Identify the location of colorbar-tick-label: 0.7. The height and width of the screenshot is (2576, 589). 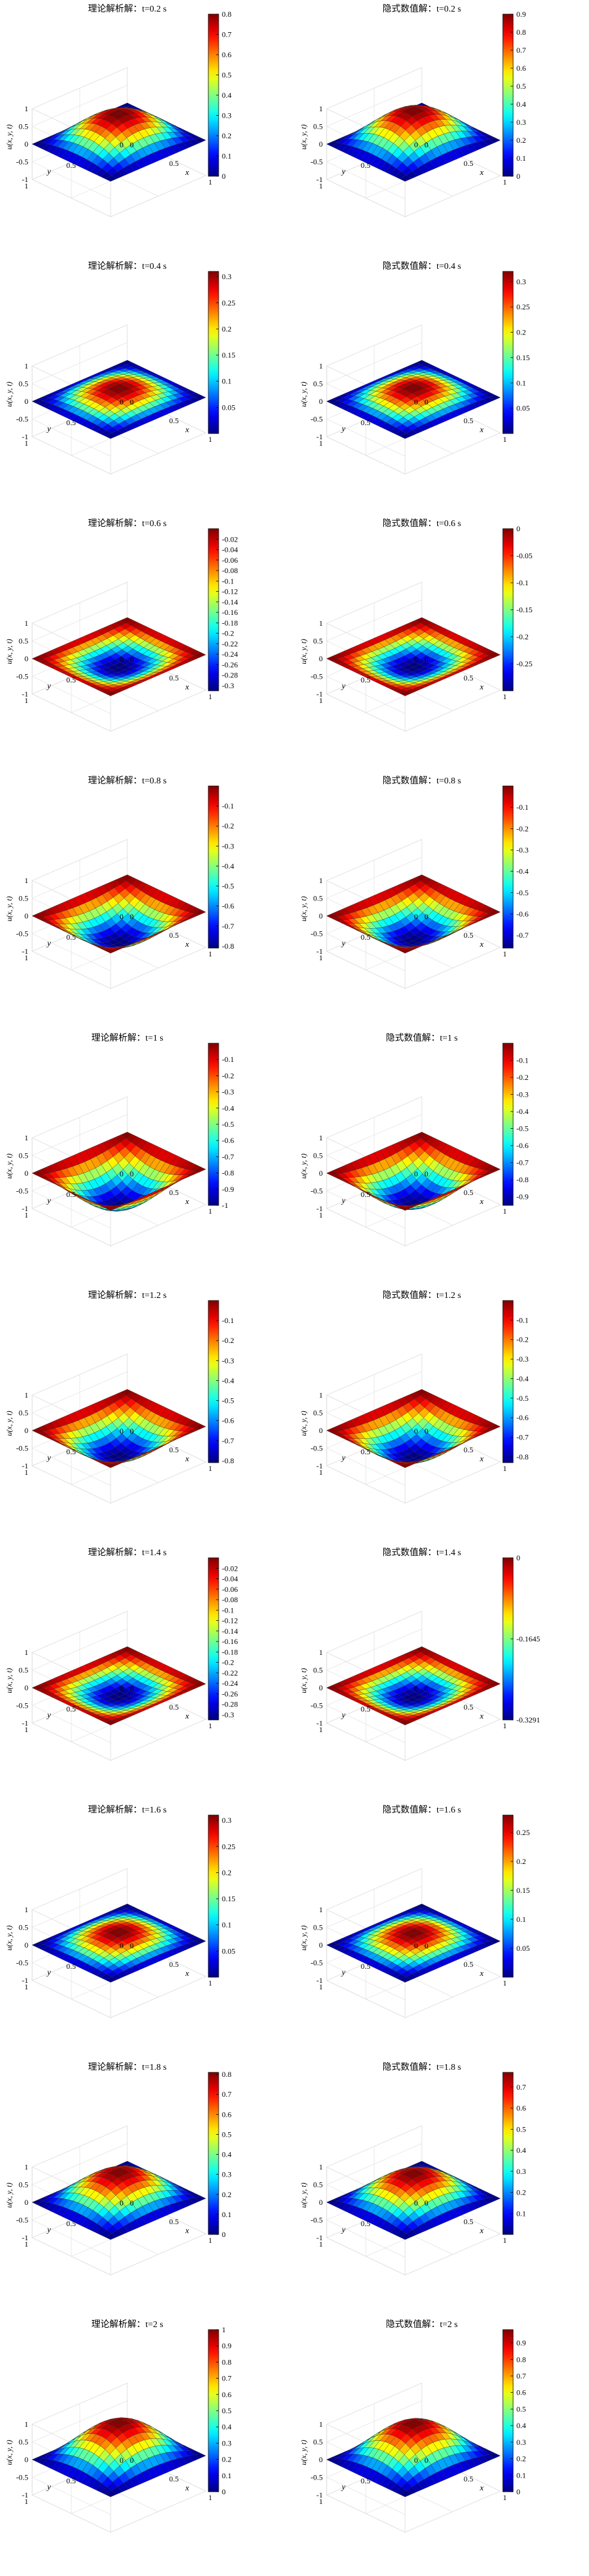
(227, 34).